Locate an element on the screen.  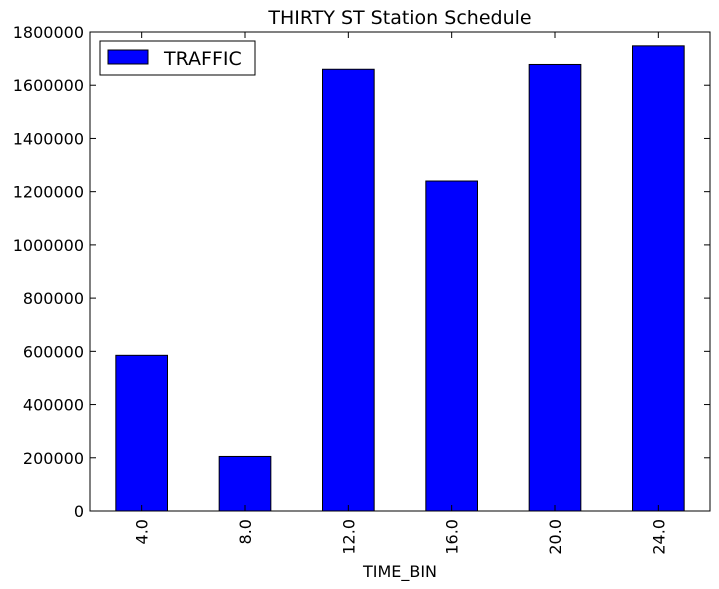
y-tick-label: 1000000 is located at coordinates (48, 245).